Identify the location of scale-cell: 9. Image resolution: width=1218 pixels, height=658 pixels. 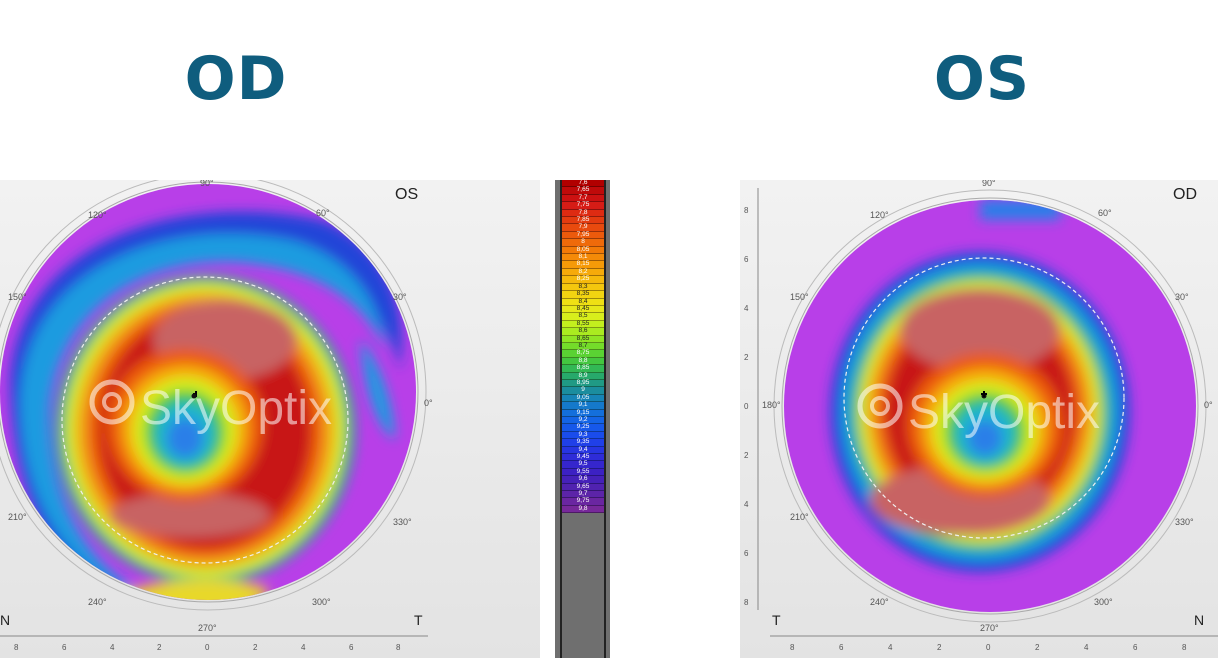
(583, 390).